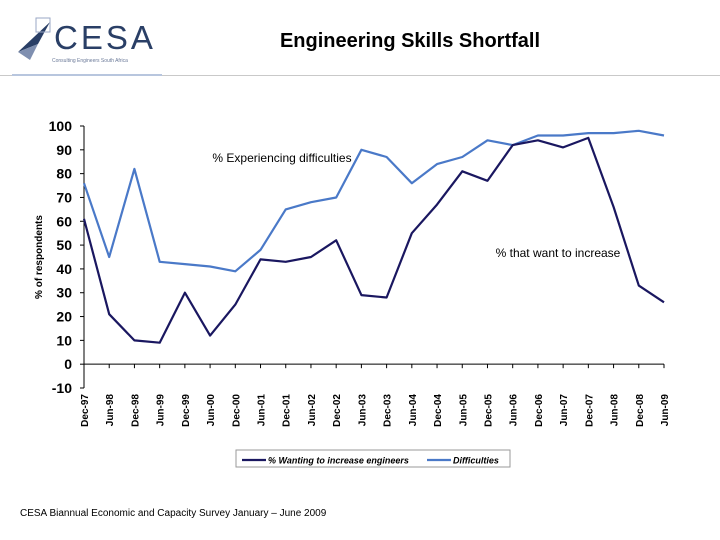 Image resolution: width=720 pixels, height=540 pixels. I want to click on x-tick-label: Jun-08, so click(615, 410).